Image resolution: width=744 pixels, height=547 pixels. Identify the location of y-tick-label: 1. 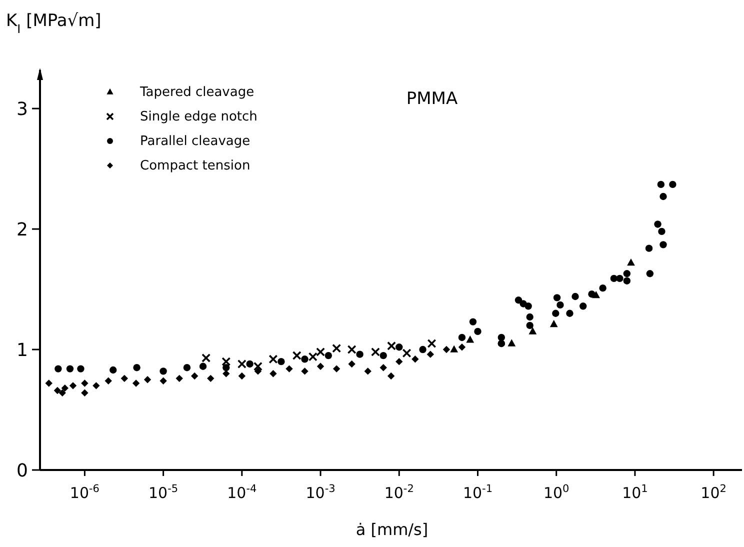
(22, 350).